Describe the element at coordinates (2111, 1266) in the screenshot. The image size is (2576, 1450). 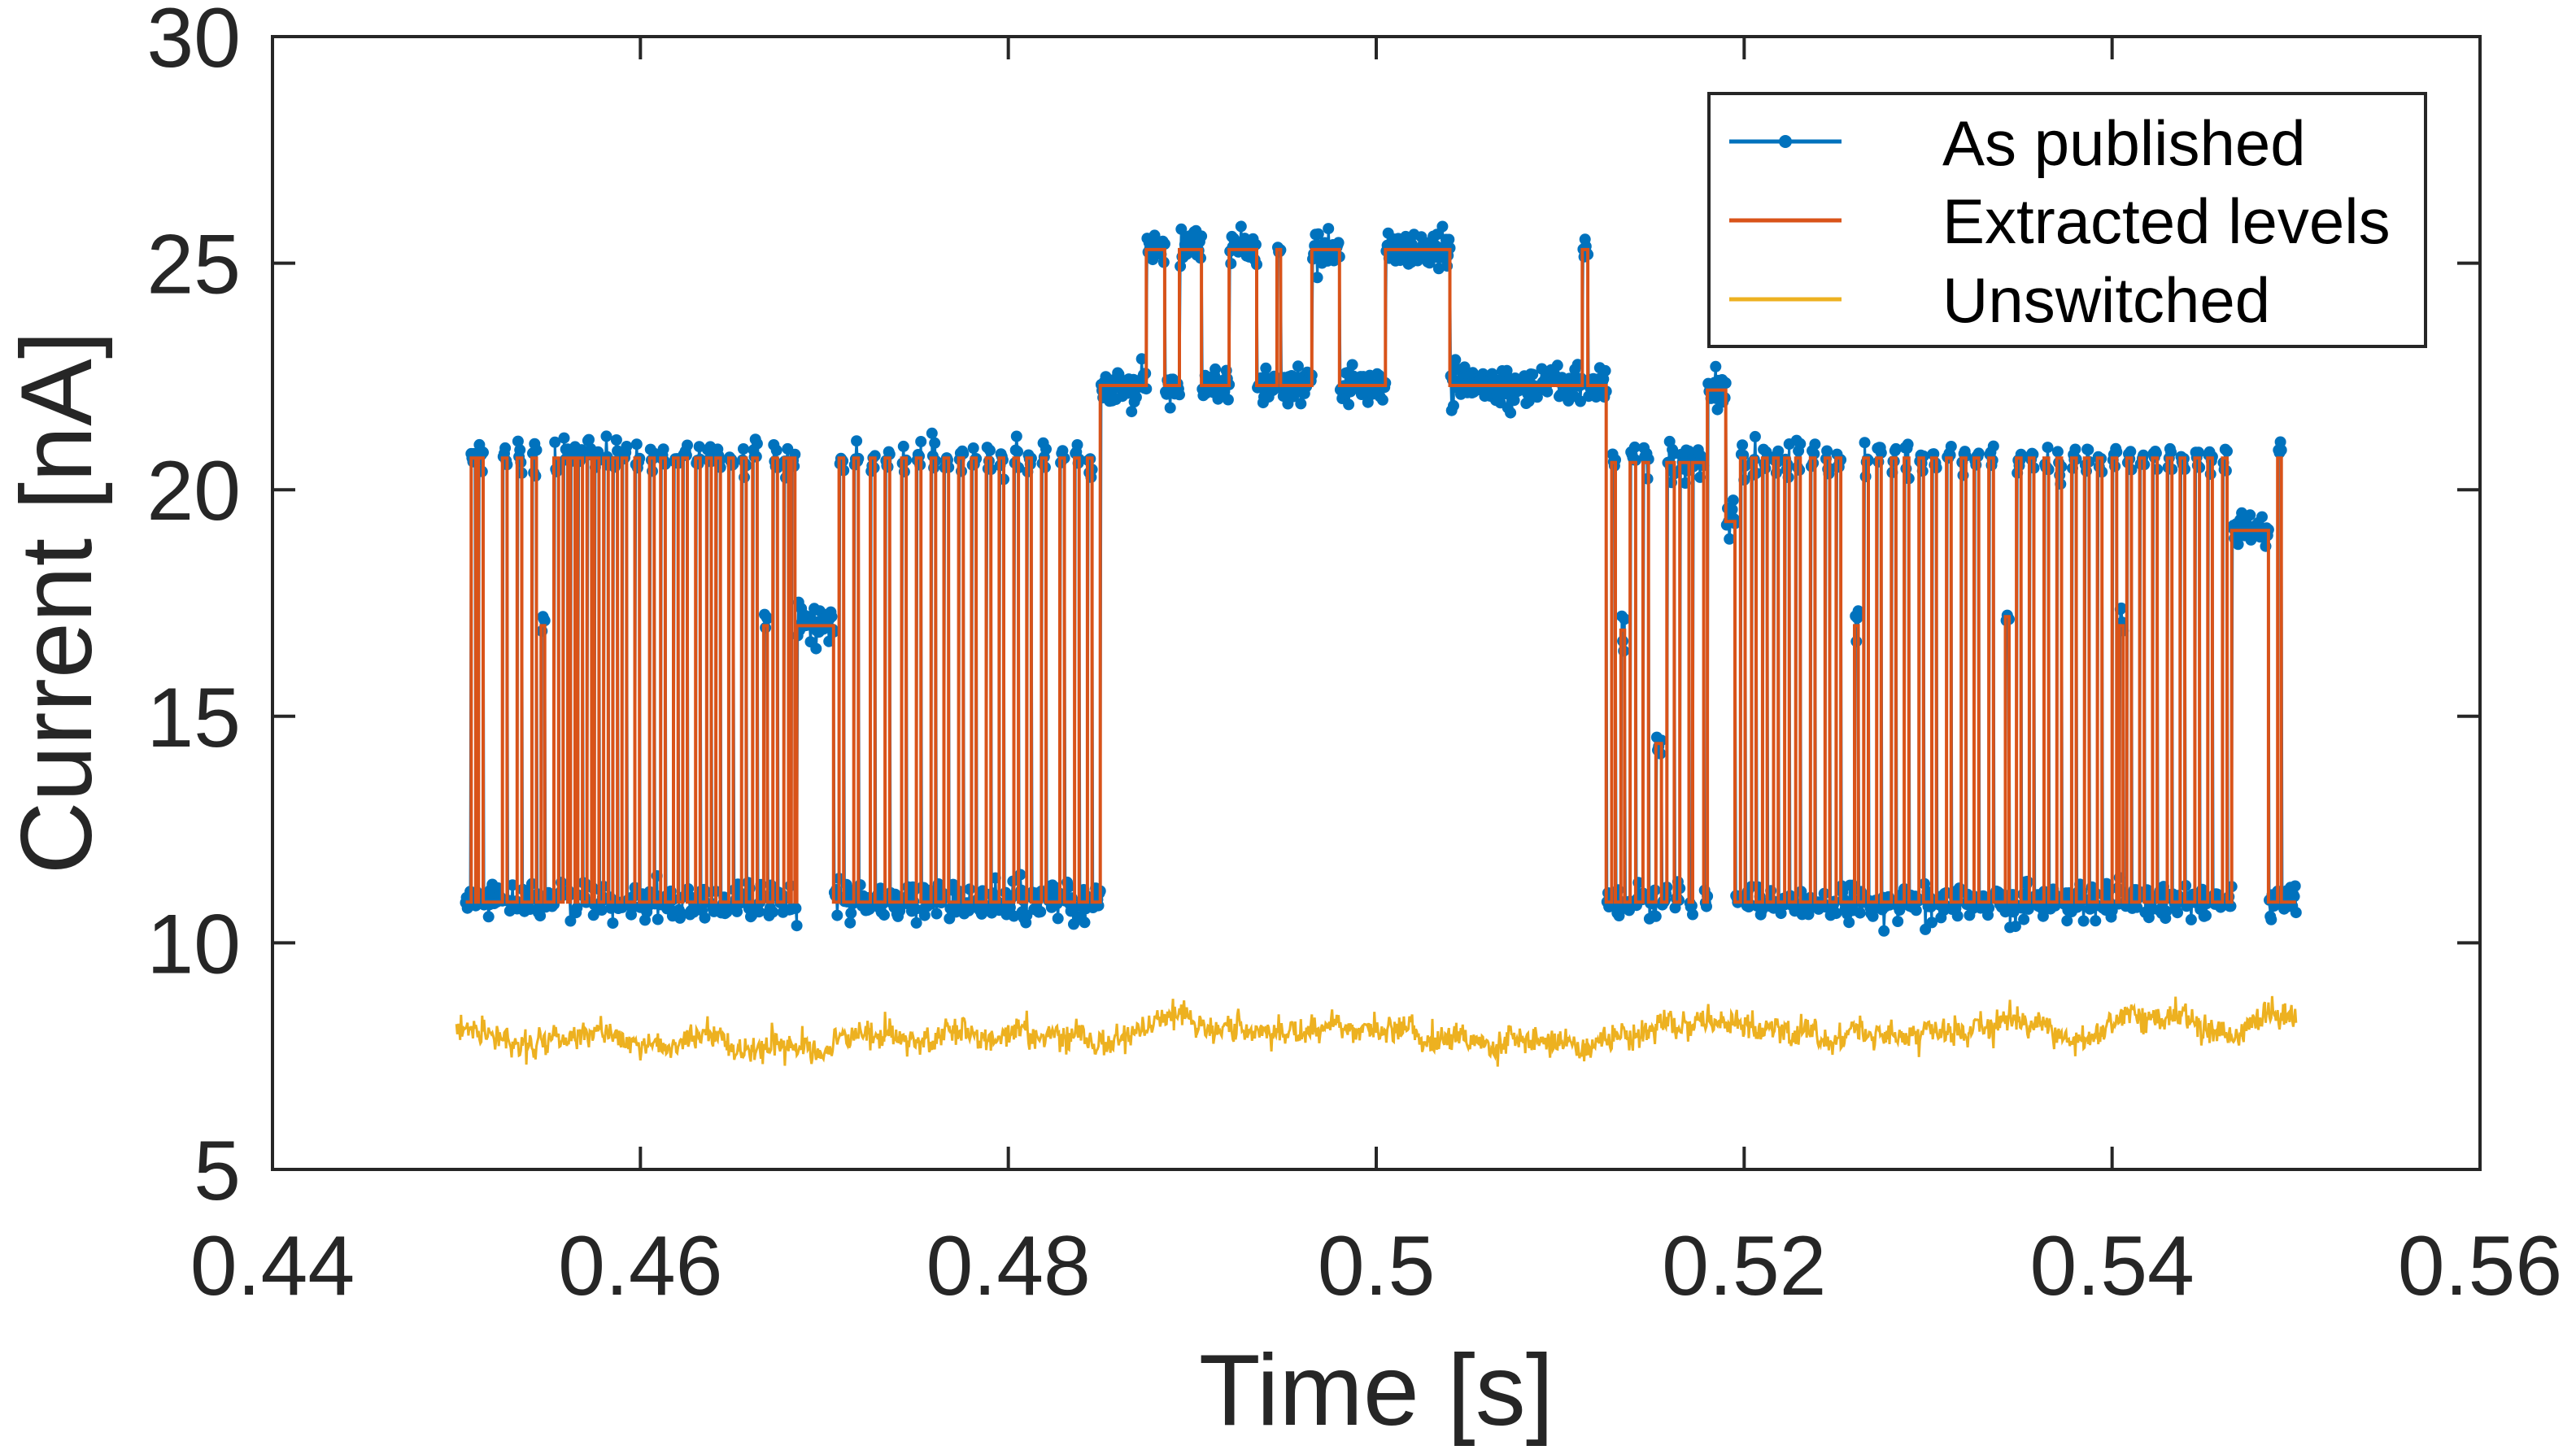
I see `x-tick-label: 0.54` at that location.